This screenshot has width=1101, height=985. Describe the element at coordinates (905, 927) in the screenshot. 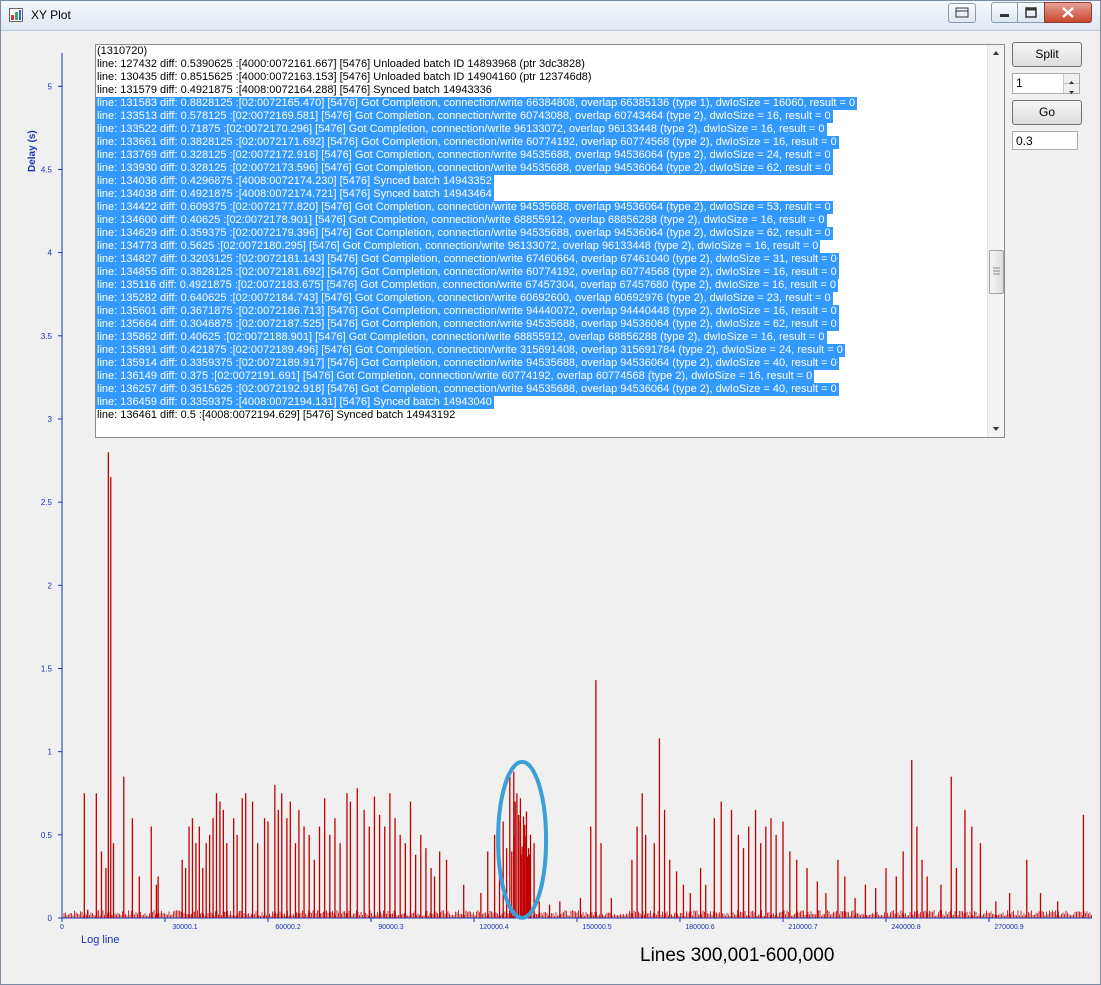

I see `x-tick-label: 240000.8` at that location.